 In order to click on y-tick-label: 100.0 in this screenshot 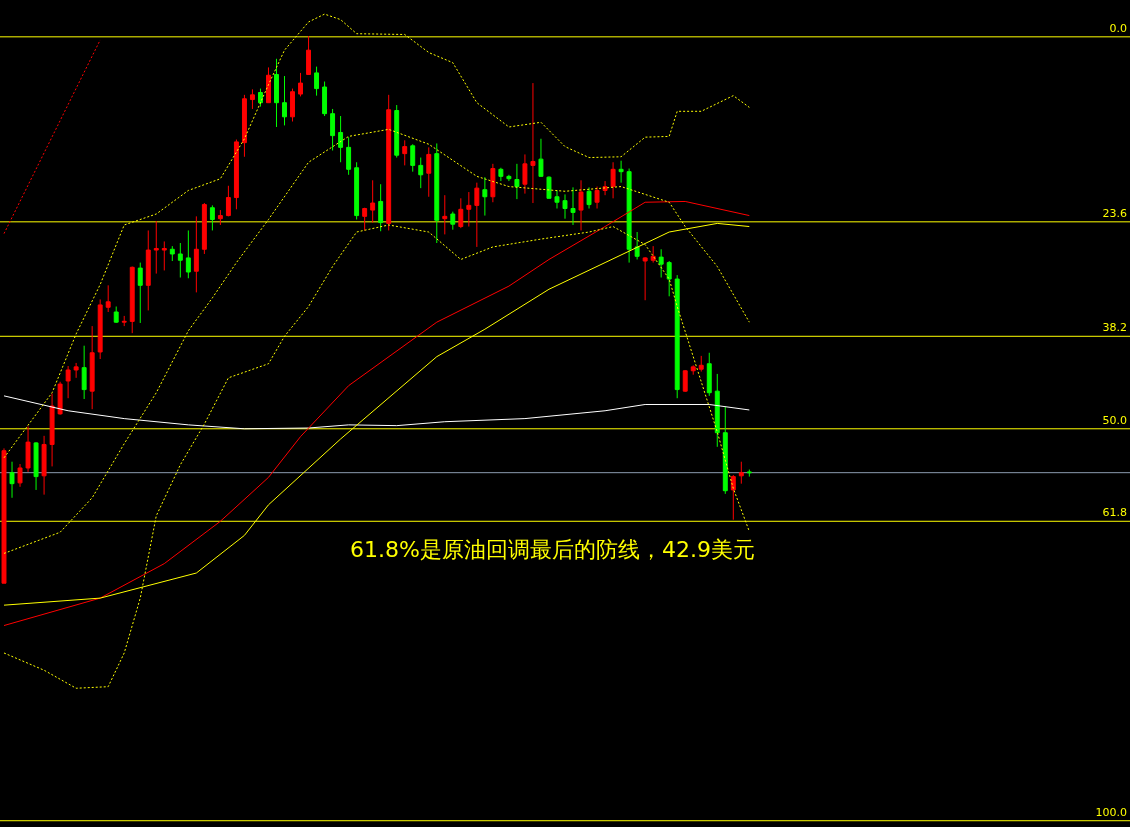, I will do `click(1111, 812)`.